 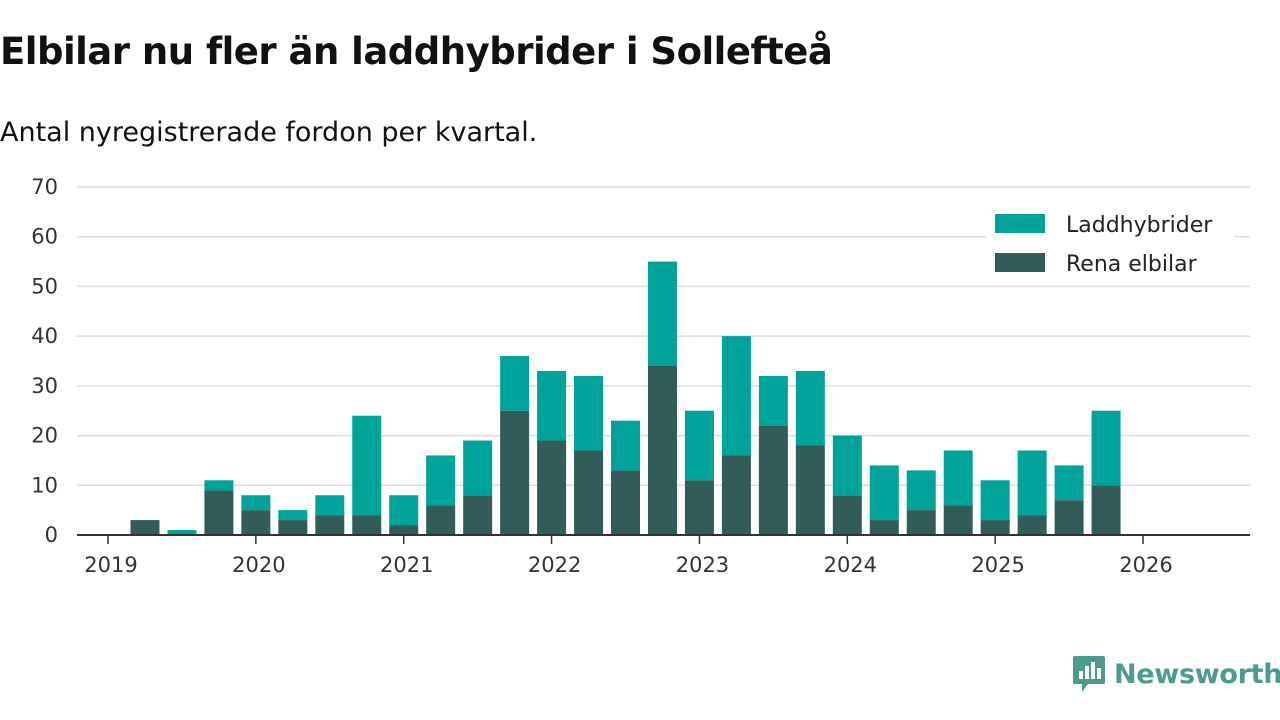 I want to click on x-tick-label: 2021, so click(x=406, y=565).